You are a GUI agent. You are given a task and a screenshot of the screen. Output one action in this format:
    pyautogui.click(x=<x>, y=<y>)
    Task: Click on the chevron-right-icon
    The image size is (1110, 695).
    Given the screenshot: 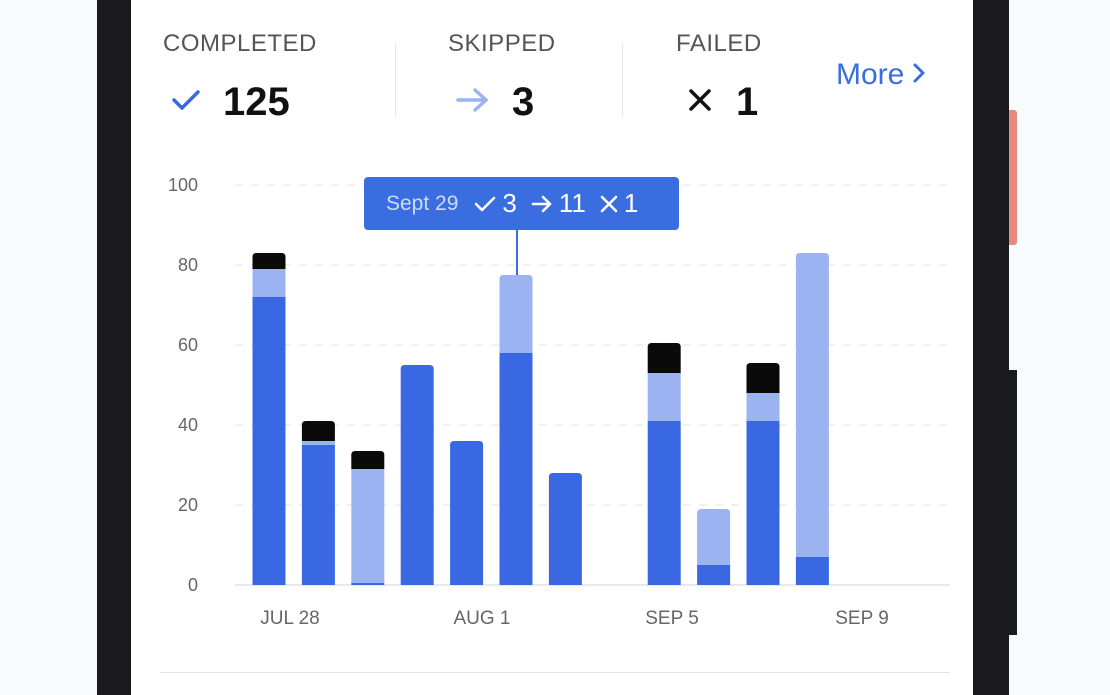 What is the action you would take?
    pyautogui.click(x=919, y=75)
    